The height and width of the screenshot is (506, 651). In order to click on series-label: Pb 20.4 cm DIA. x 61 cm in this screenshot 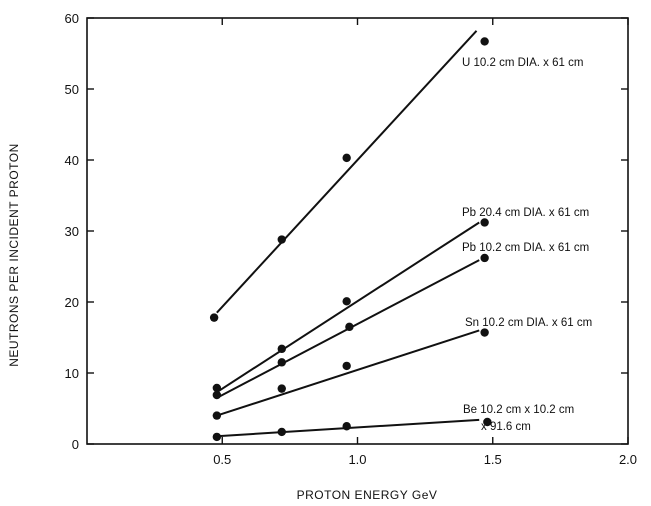, I will do `click(525, 213)`.